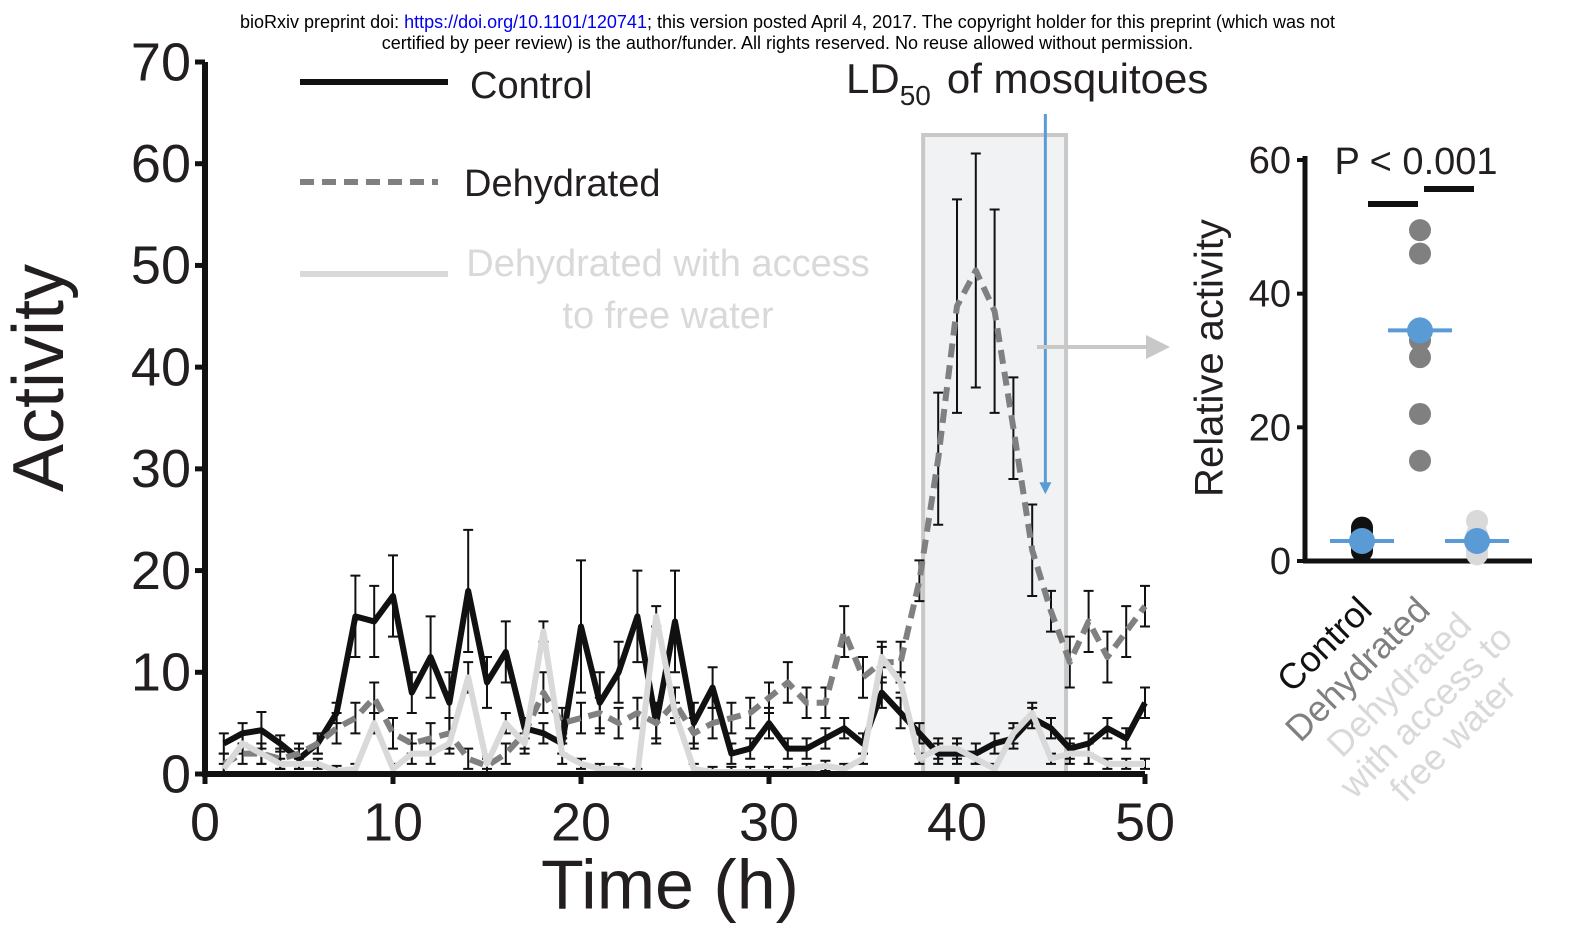  I want to click on x-tick-label: 0, so click(205, 822).